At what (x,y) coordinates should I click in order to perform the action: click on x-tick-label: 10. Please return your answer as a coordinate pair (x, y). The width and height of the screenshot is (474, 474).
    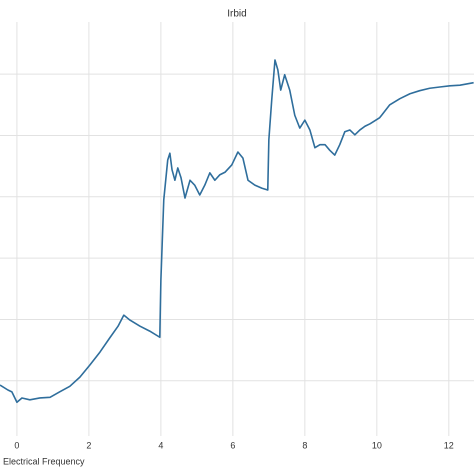
    Looking at the image, I should click on (377, 445).